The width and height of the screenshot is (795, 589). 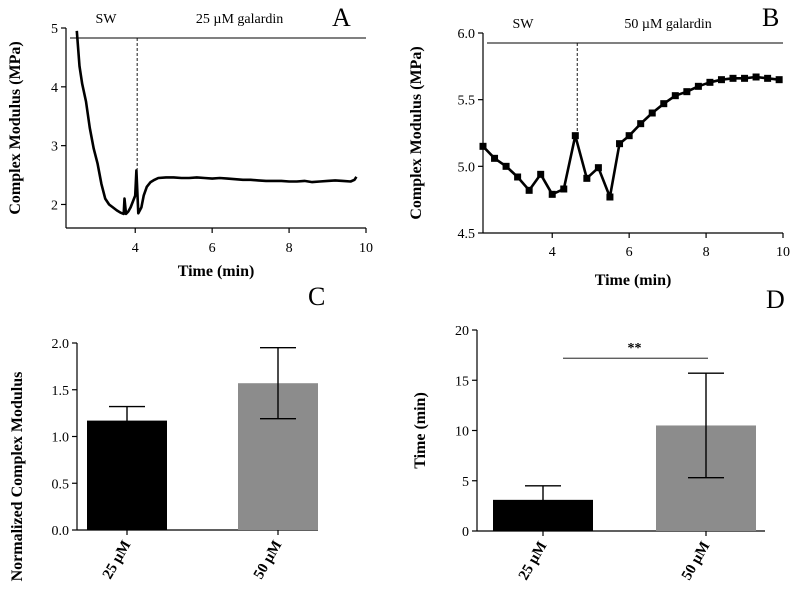 I want to click on y-tick-label: 6.0, so click(x=467, y=34).